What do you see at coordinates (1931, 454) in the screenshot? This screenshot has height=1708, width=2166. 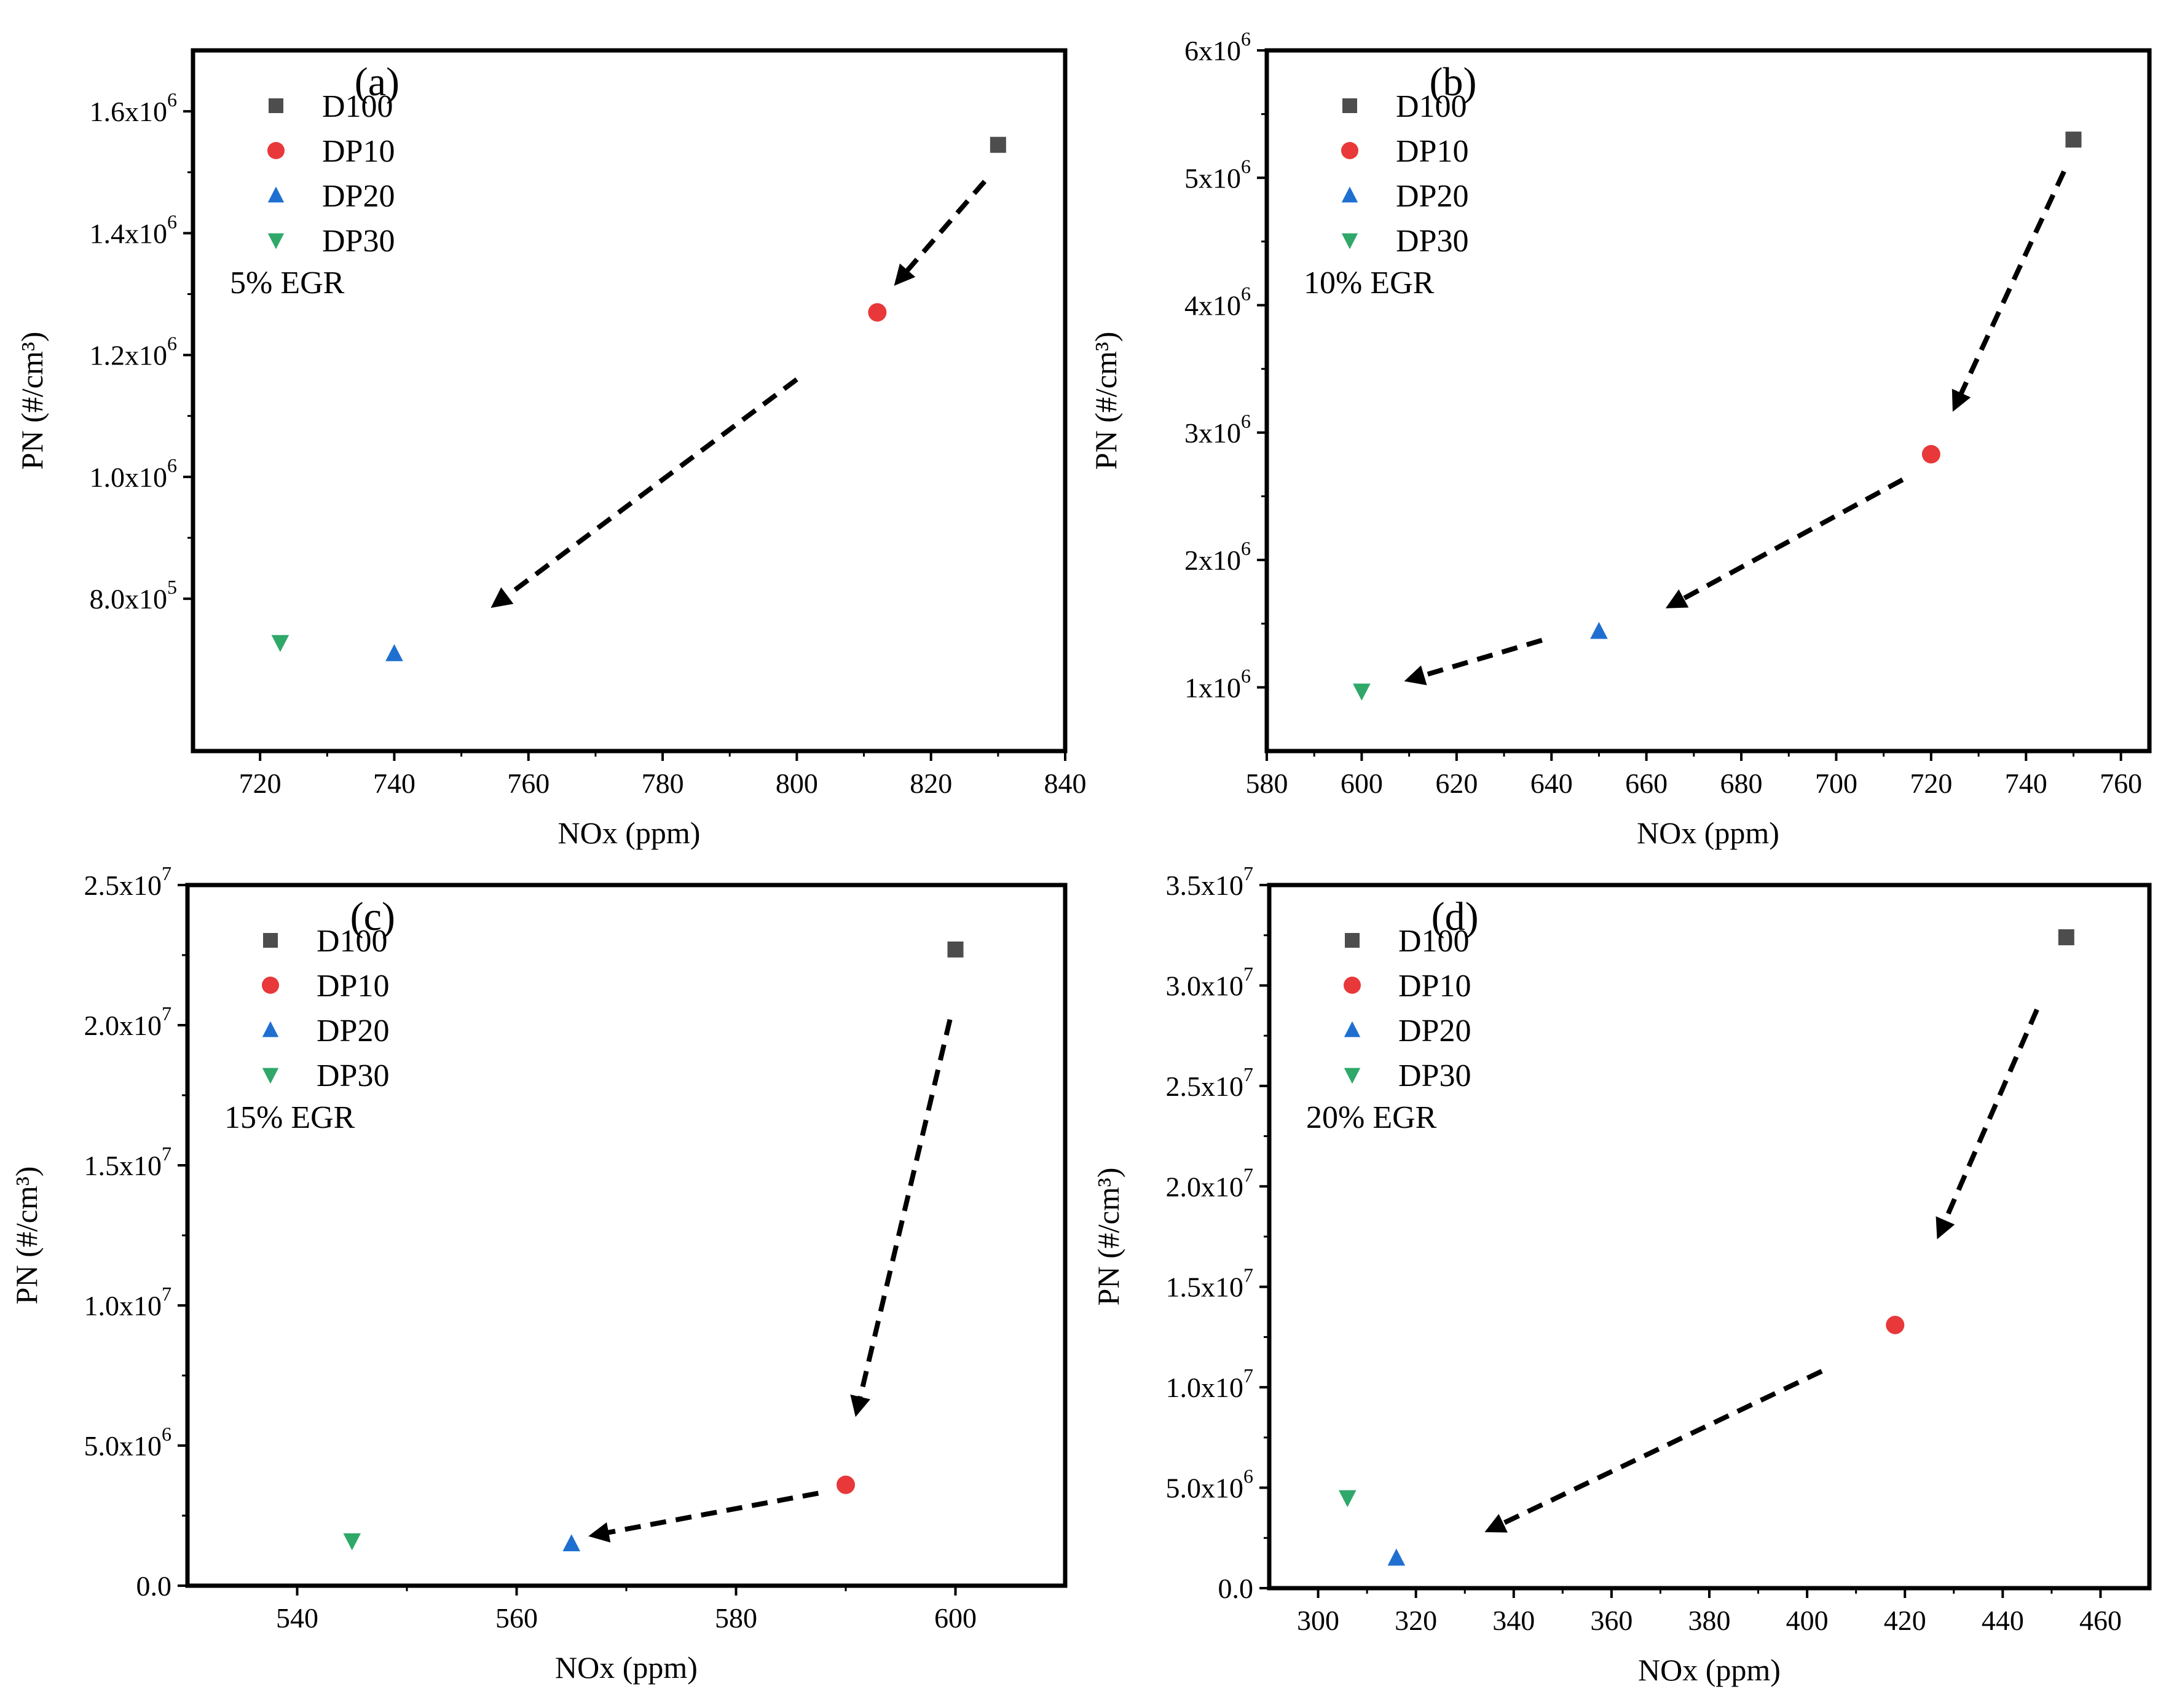 I see `data-point-dp10` at bounding box center [1931, 454].